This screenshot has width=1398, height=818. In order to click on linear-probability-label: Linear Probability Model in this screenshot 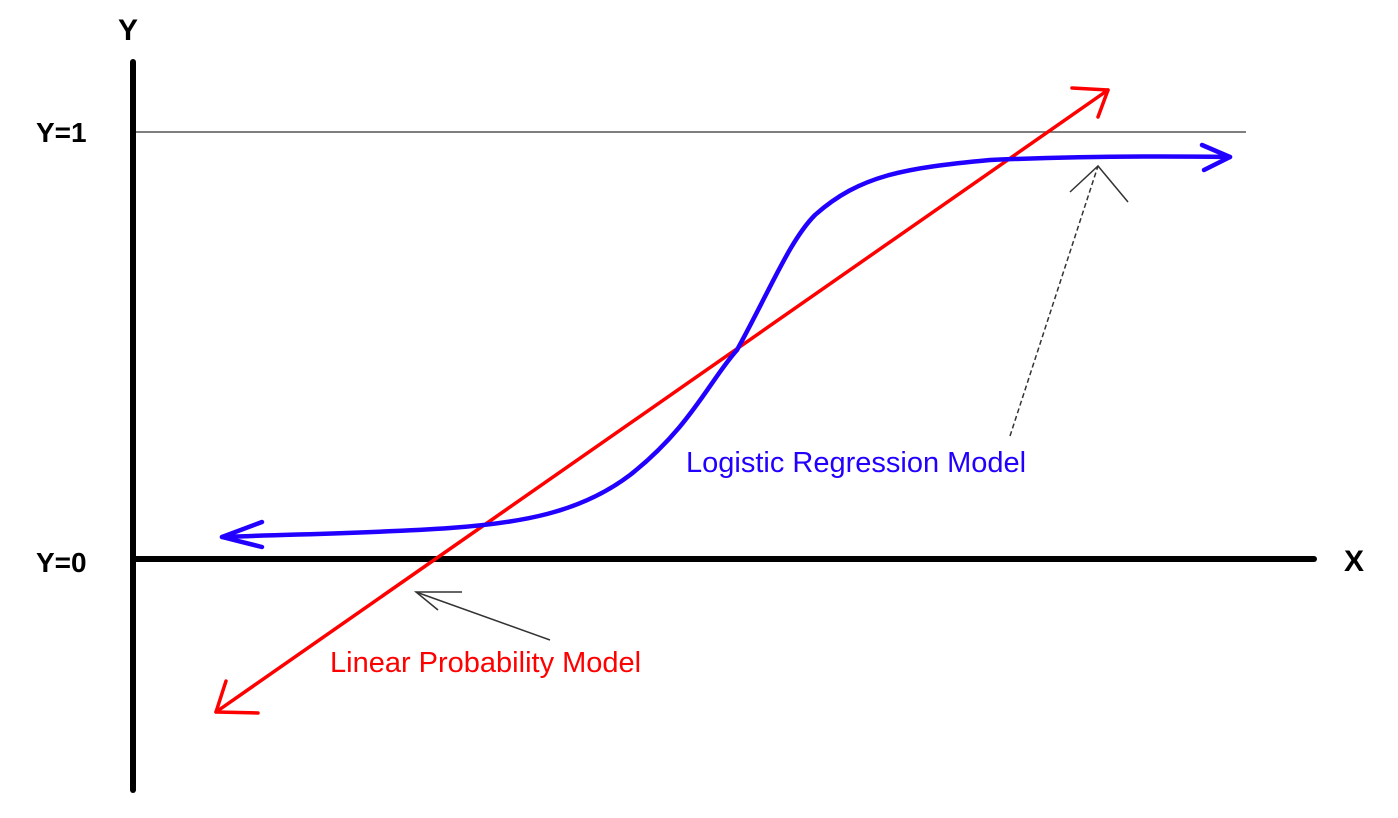, I will do `click(485, 663)`.